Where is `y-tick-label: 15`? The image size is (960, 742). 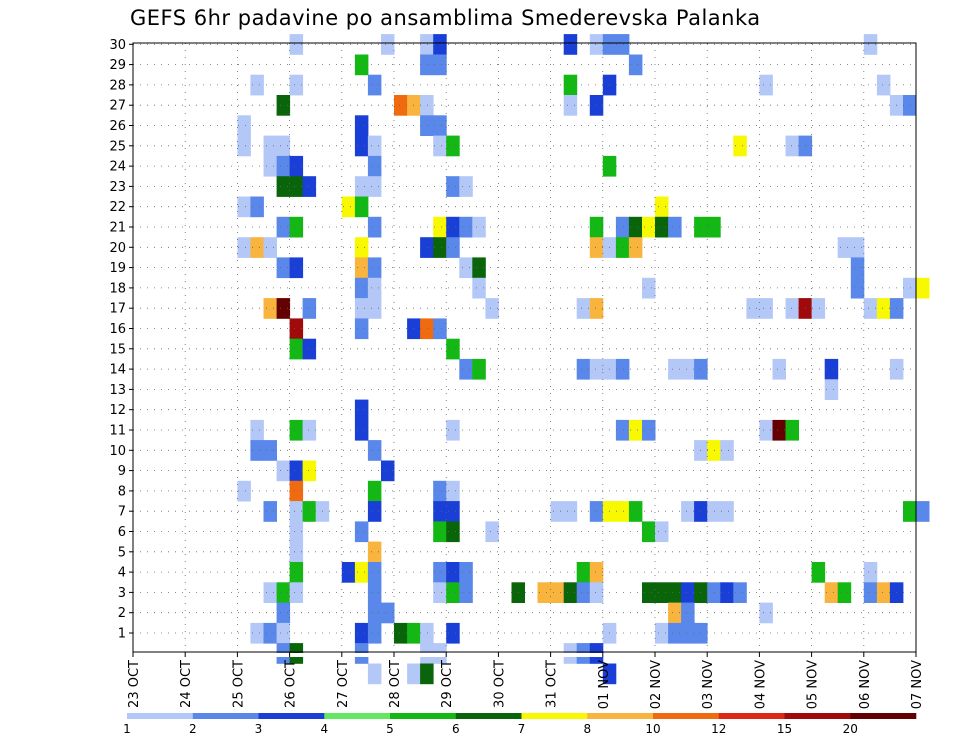
y-tick-label: 15 is located at coordinates (117, 349).